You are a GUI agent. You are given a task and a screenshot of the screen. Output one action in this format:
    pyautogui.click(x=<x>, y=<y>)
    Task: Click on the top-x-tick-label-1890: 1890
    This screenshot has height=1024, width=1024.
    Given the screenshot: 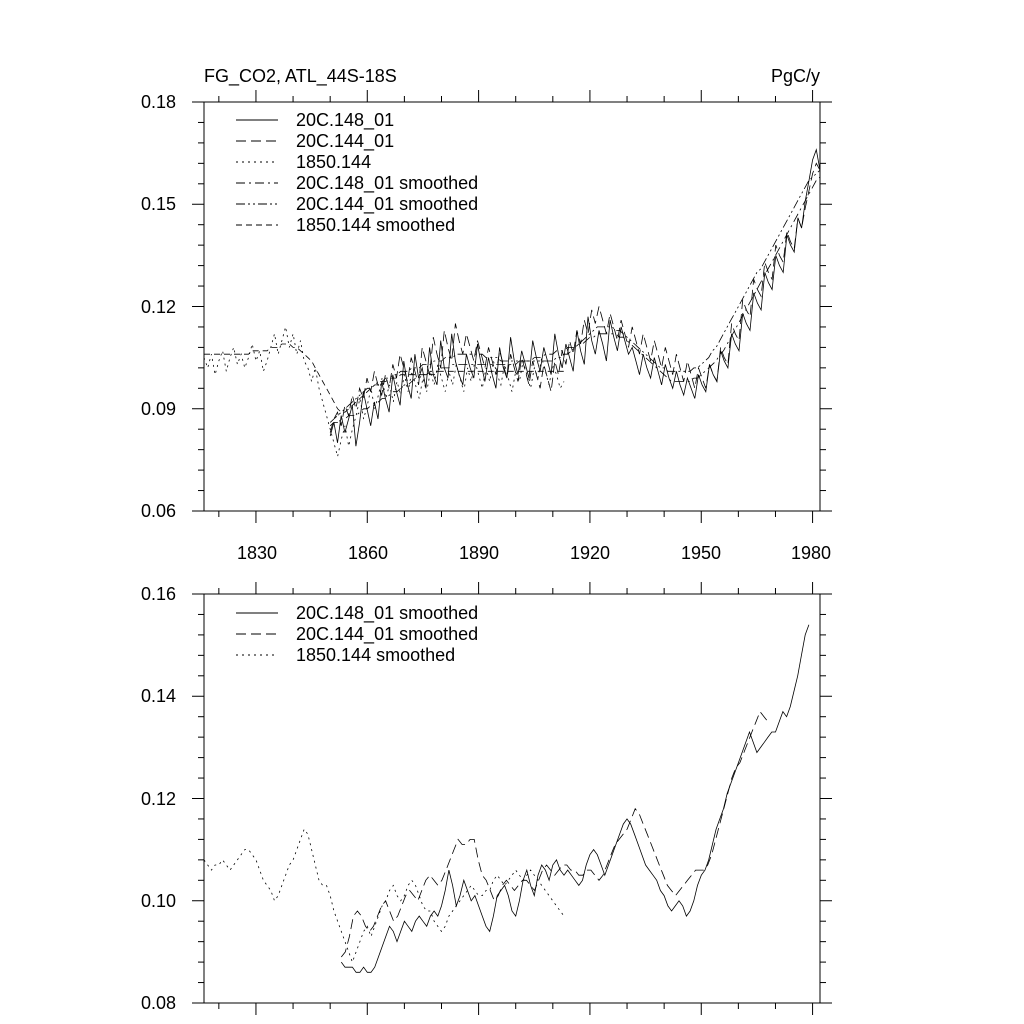 What is the action you would take?
    pyautogui.click(x=479, y=553)
    